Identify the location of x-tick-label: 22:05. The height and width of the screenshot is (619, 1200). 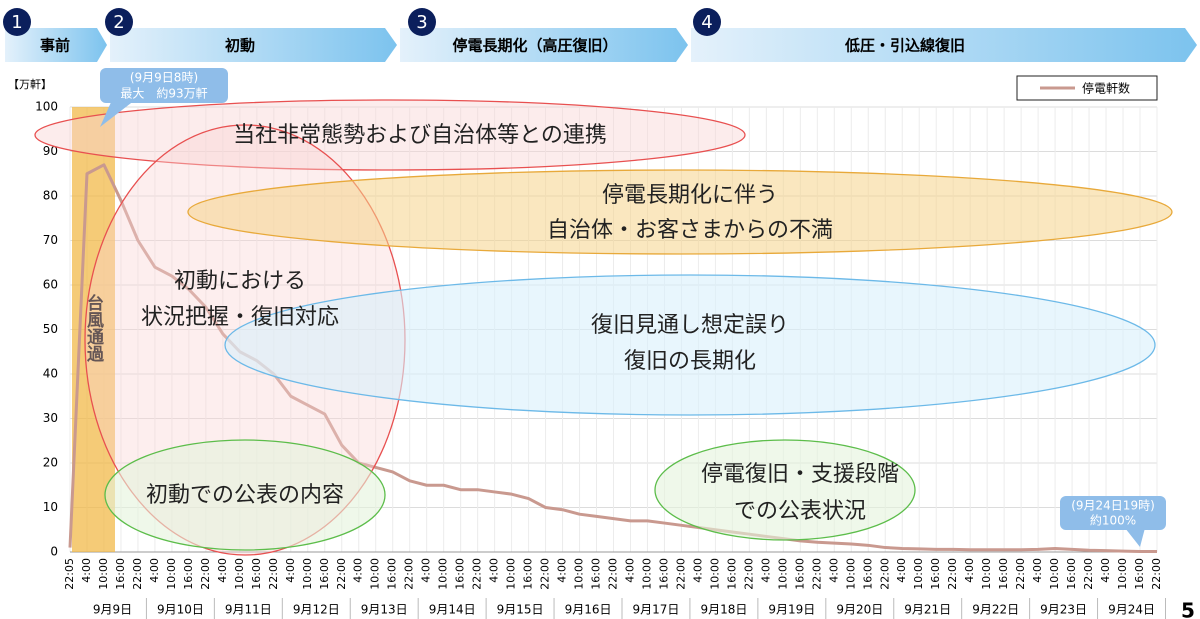
(69, 574).